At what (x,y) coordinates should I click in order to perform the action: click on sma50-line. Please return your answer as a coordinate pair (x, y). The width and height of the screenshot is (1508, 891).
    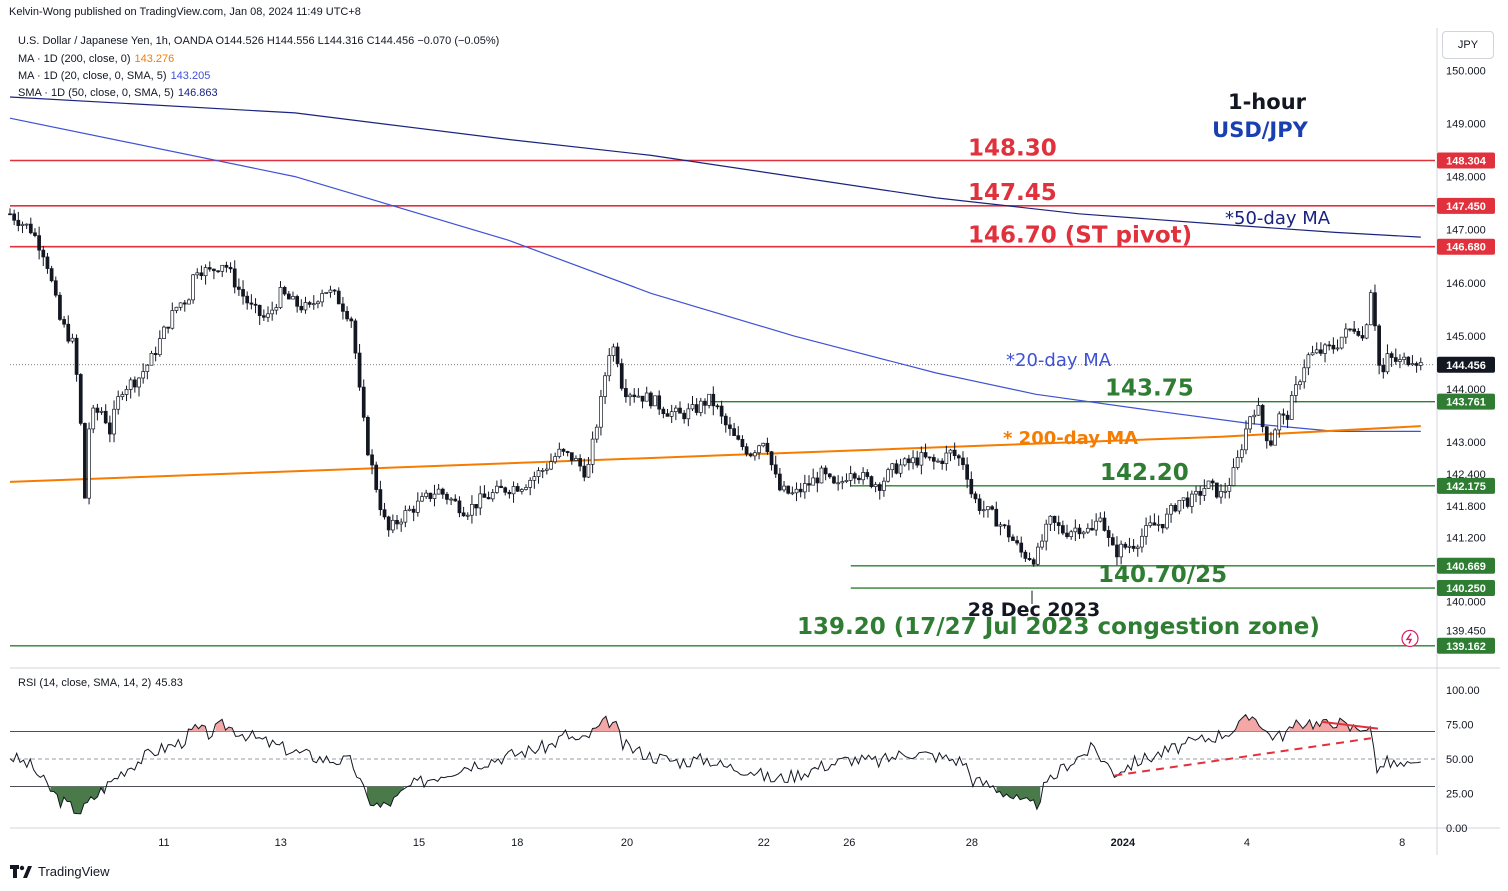
    Looking at the image, I should click on (715, 167).